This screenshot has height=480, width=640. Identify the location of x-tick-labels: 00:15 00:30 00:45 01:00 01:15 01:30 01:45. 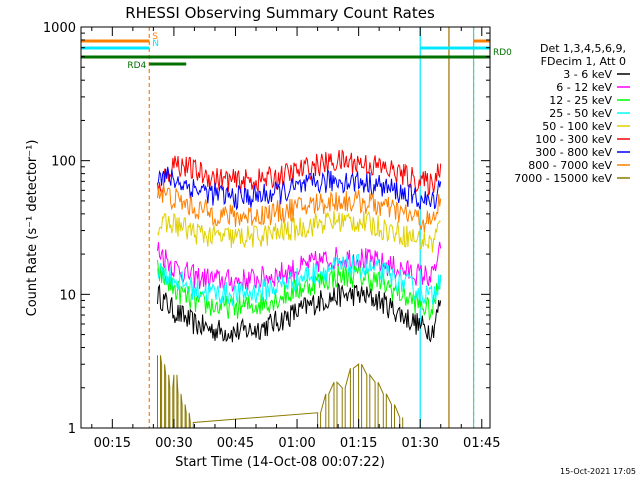
(297, 443).